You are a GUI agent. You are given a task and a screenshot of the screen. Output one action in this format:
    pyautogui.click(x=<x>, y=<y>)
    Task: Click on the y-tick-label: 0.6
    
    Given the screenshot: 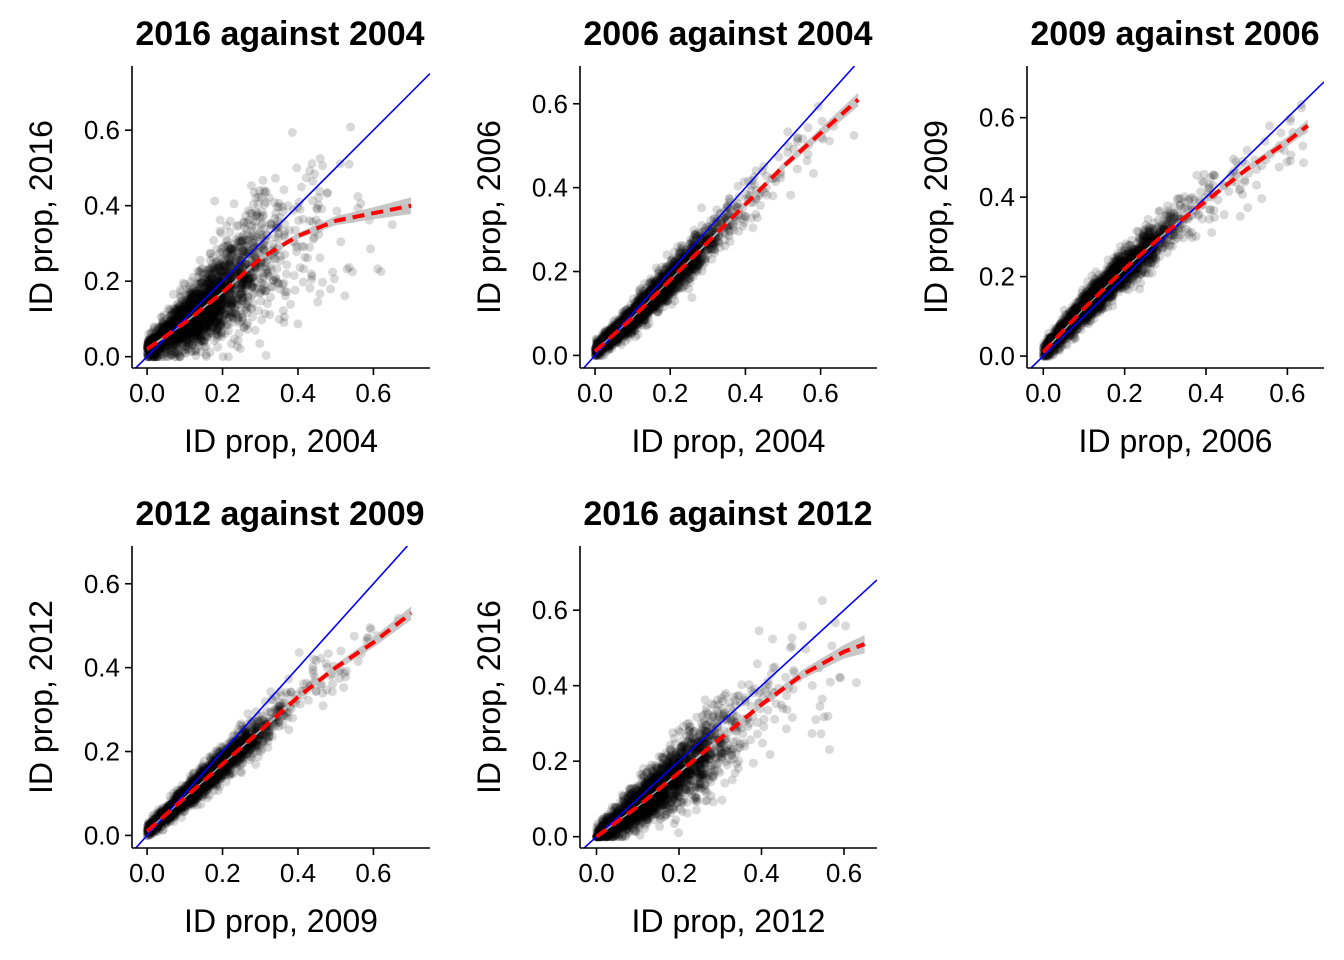 What is the action you would take?
    pyautogui.click(x=102, y=130)
    